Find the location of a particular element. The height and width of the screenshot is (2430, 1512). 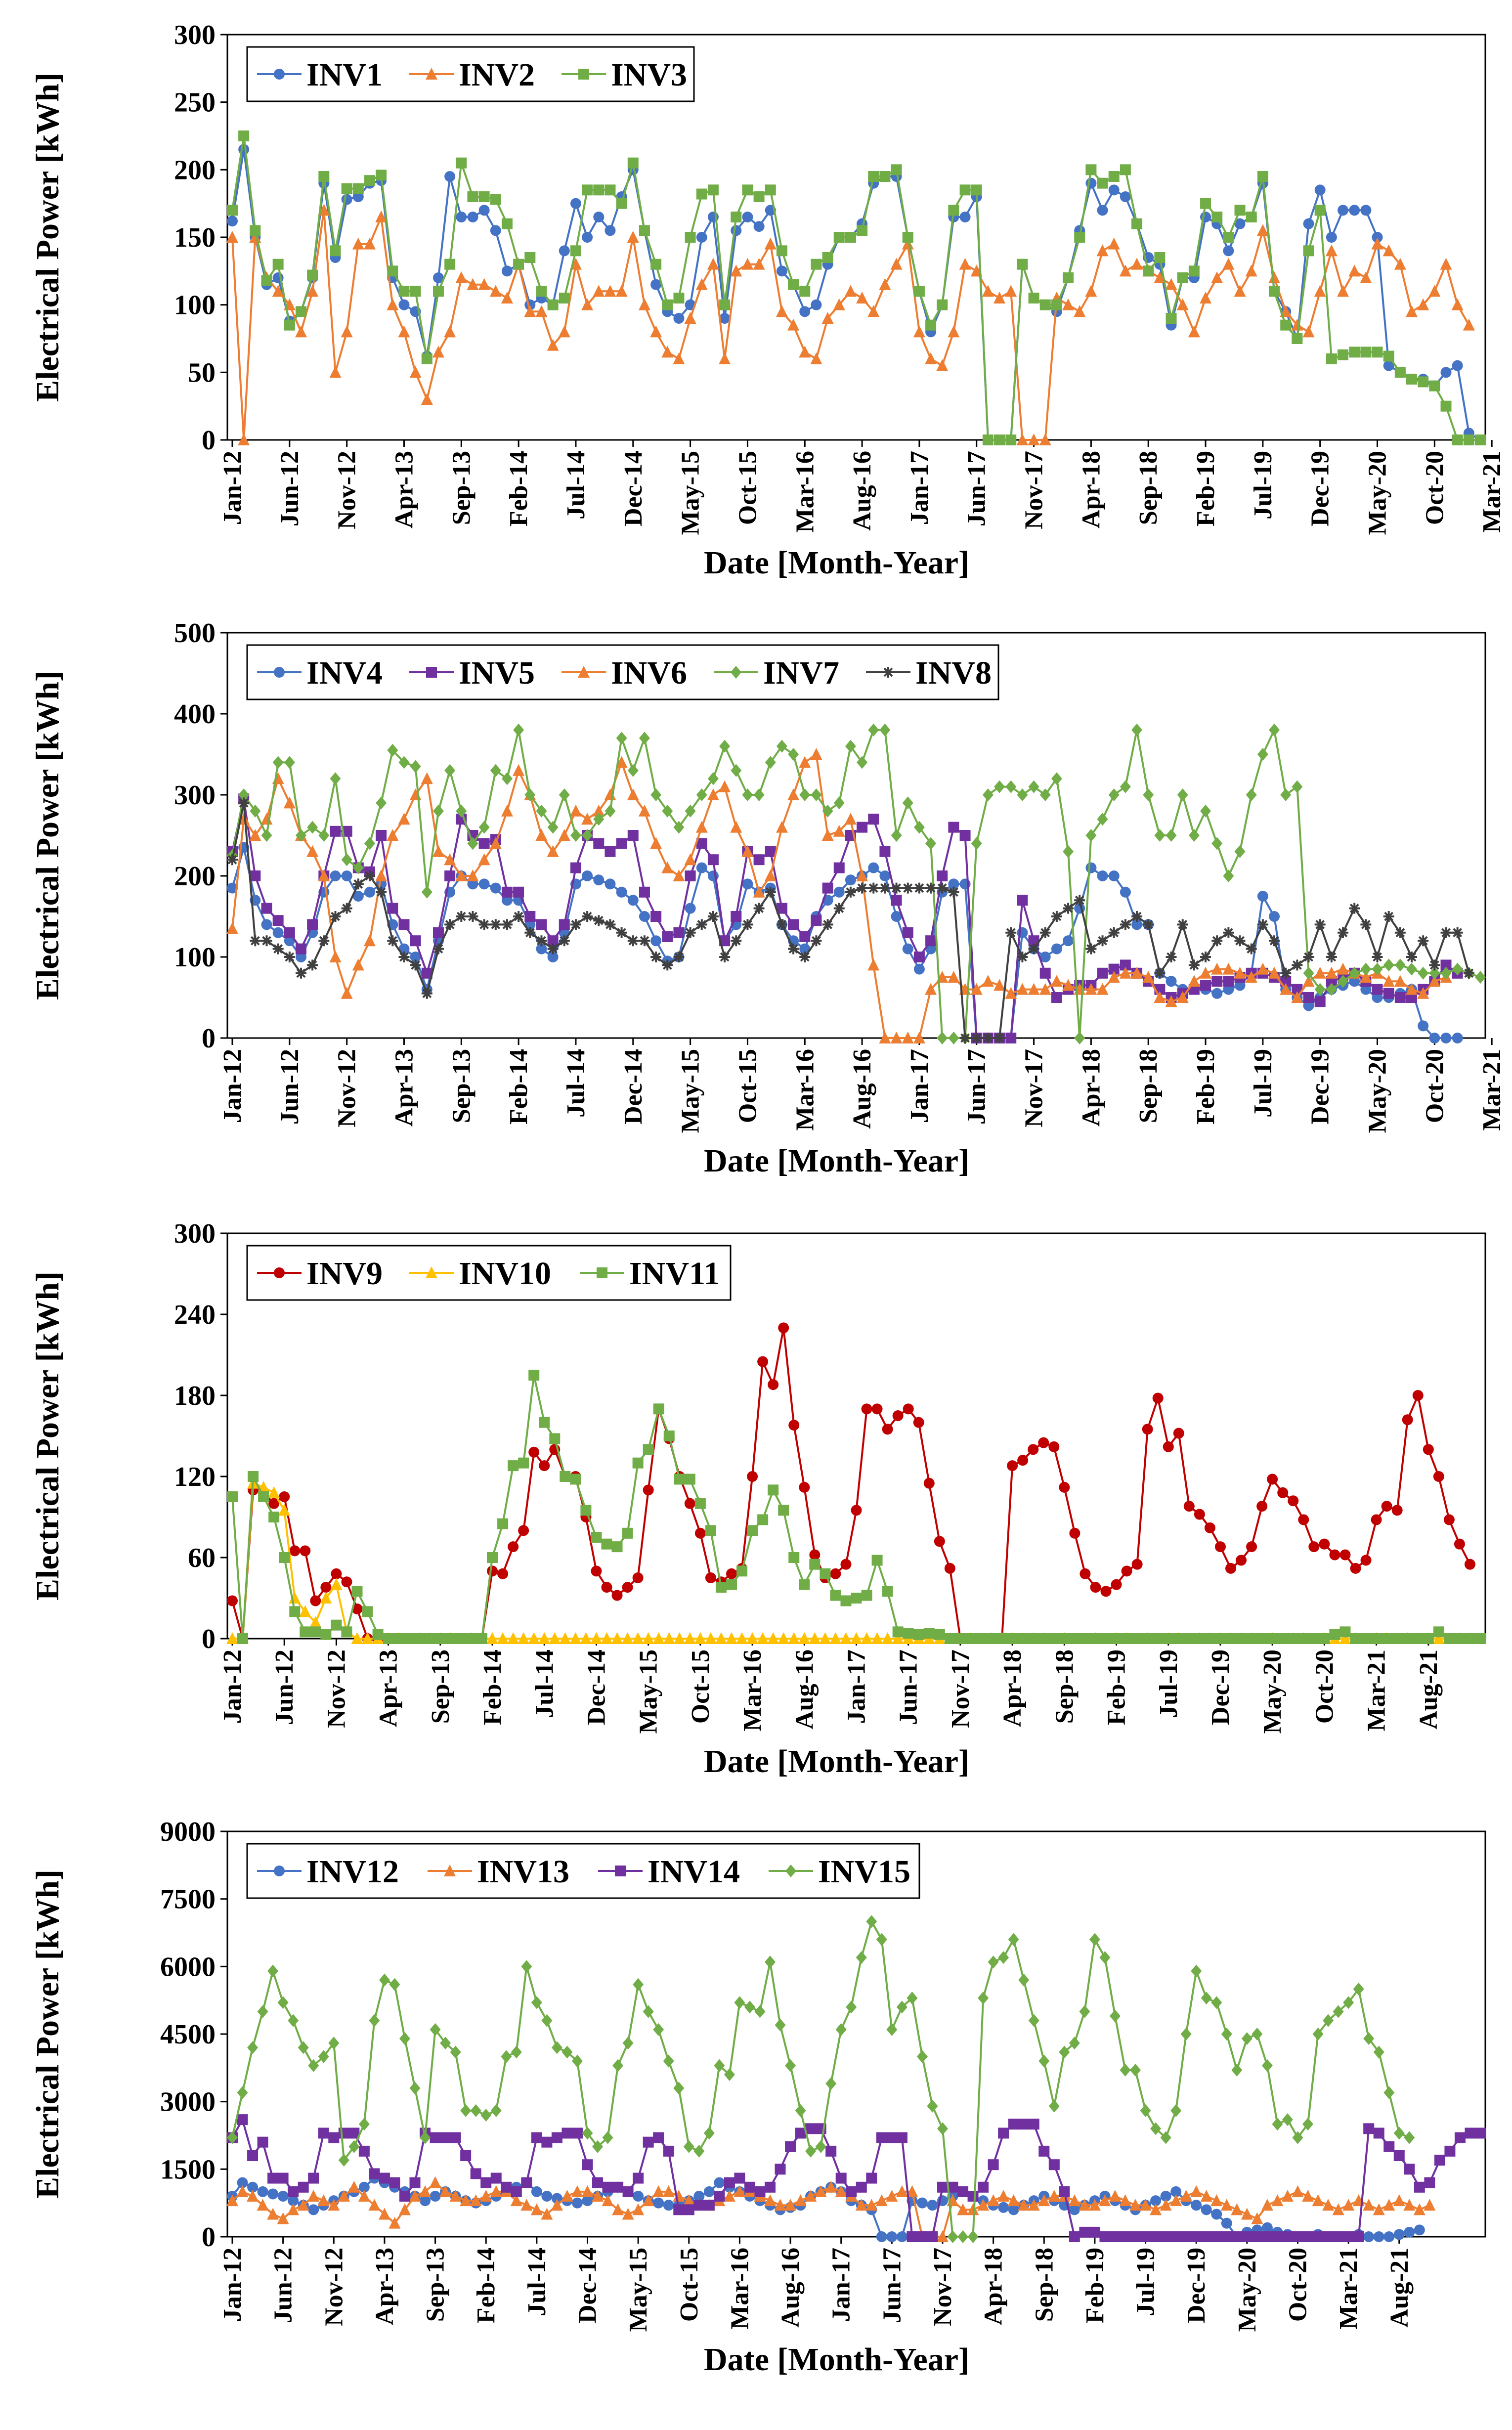

x-tick-label: Sep-18 is located at coordinates (1065, 1686).